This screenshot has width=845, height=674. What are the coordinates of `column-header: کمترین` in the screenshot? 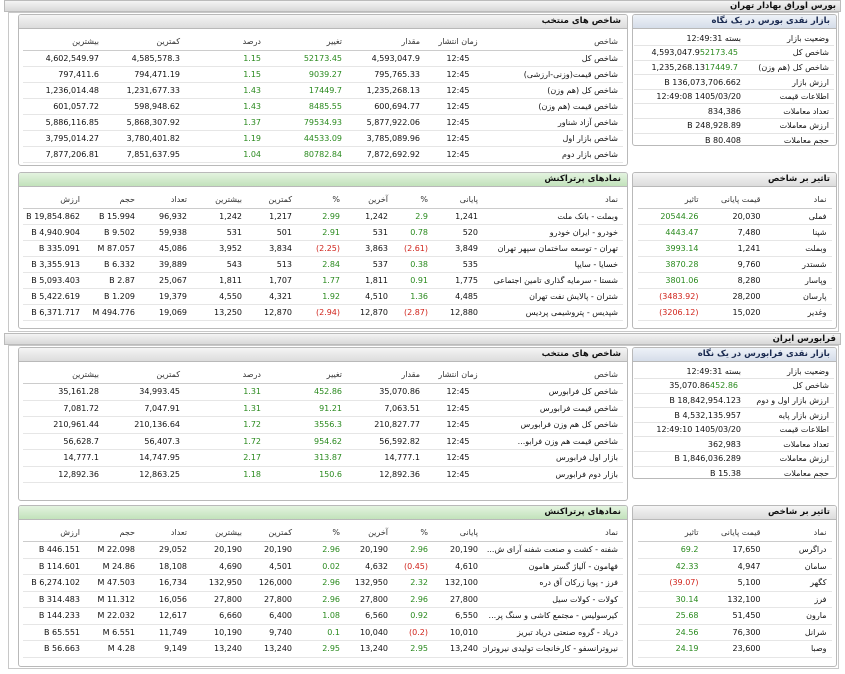 It's located at (144, 375).